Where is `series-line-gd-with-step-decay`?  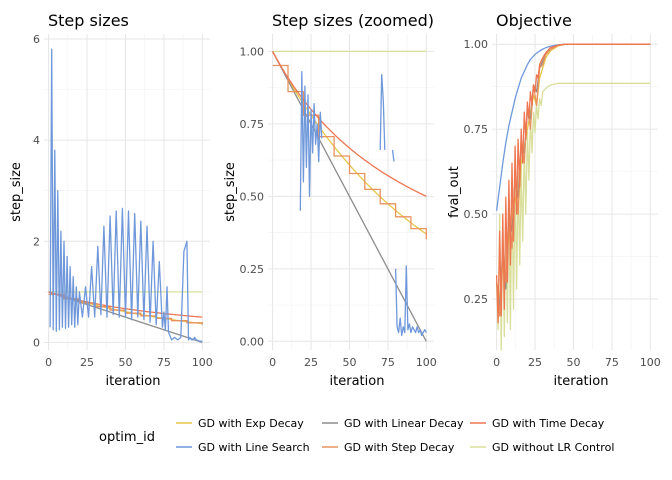
series-line-gd-with-step-decay is located at coordinates (349, 152).